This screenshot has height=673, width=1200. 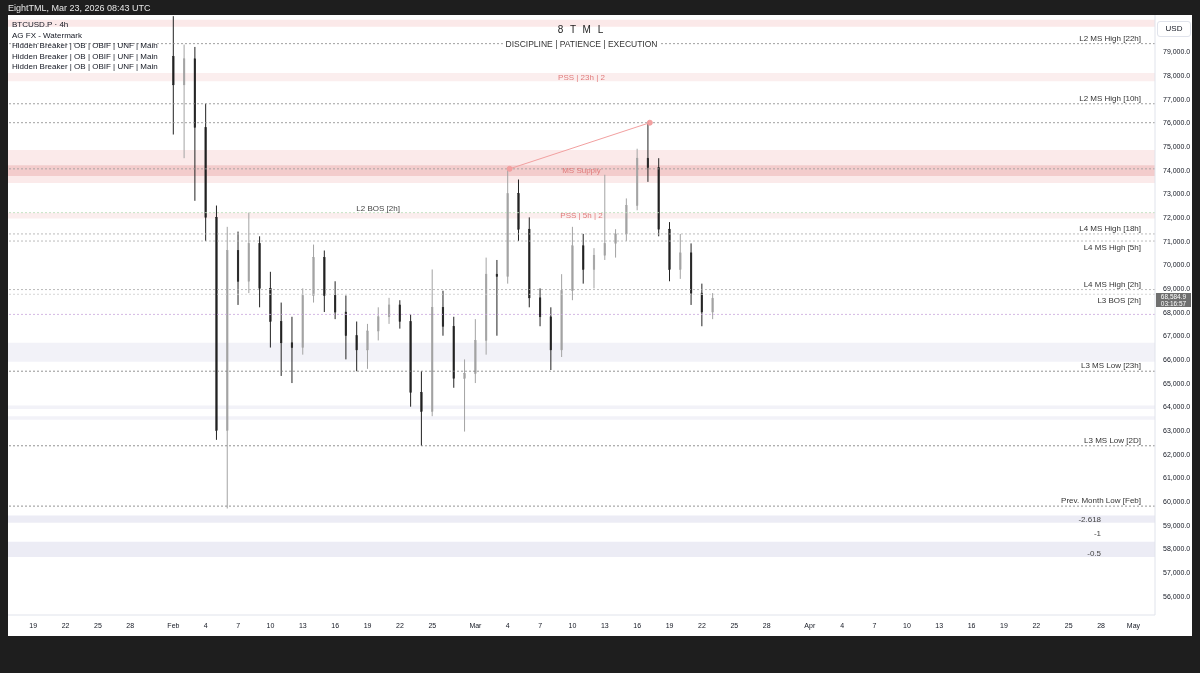 I want to click on ref-line-label: L3 MS Low [2D], so click(x=1112, y=440).